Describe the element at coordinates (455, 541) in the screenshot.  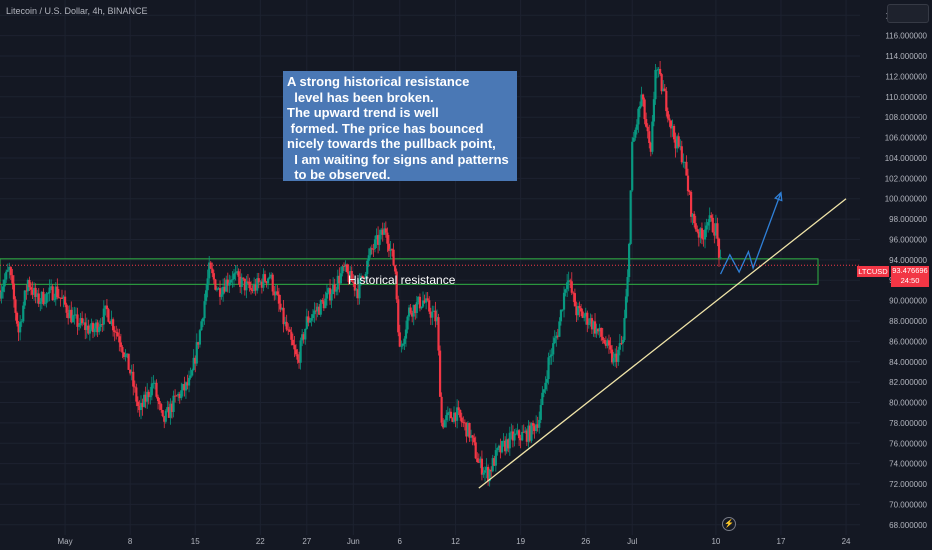
I see `time-axis: May 8 15 22 27 Jun 6 12 19 26 Jul 10 17 24` at that location.